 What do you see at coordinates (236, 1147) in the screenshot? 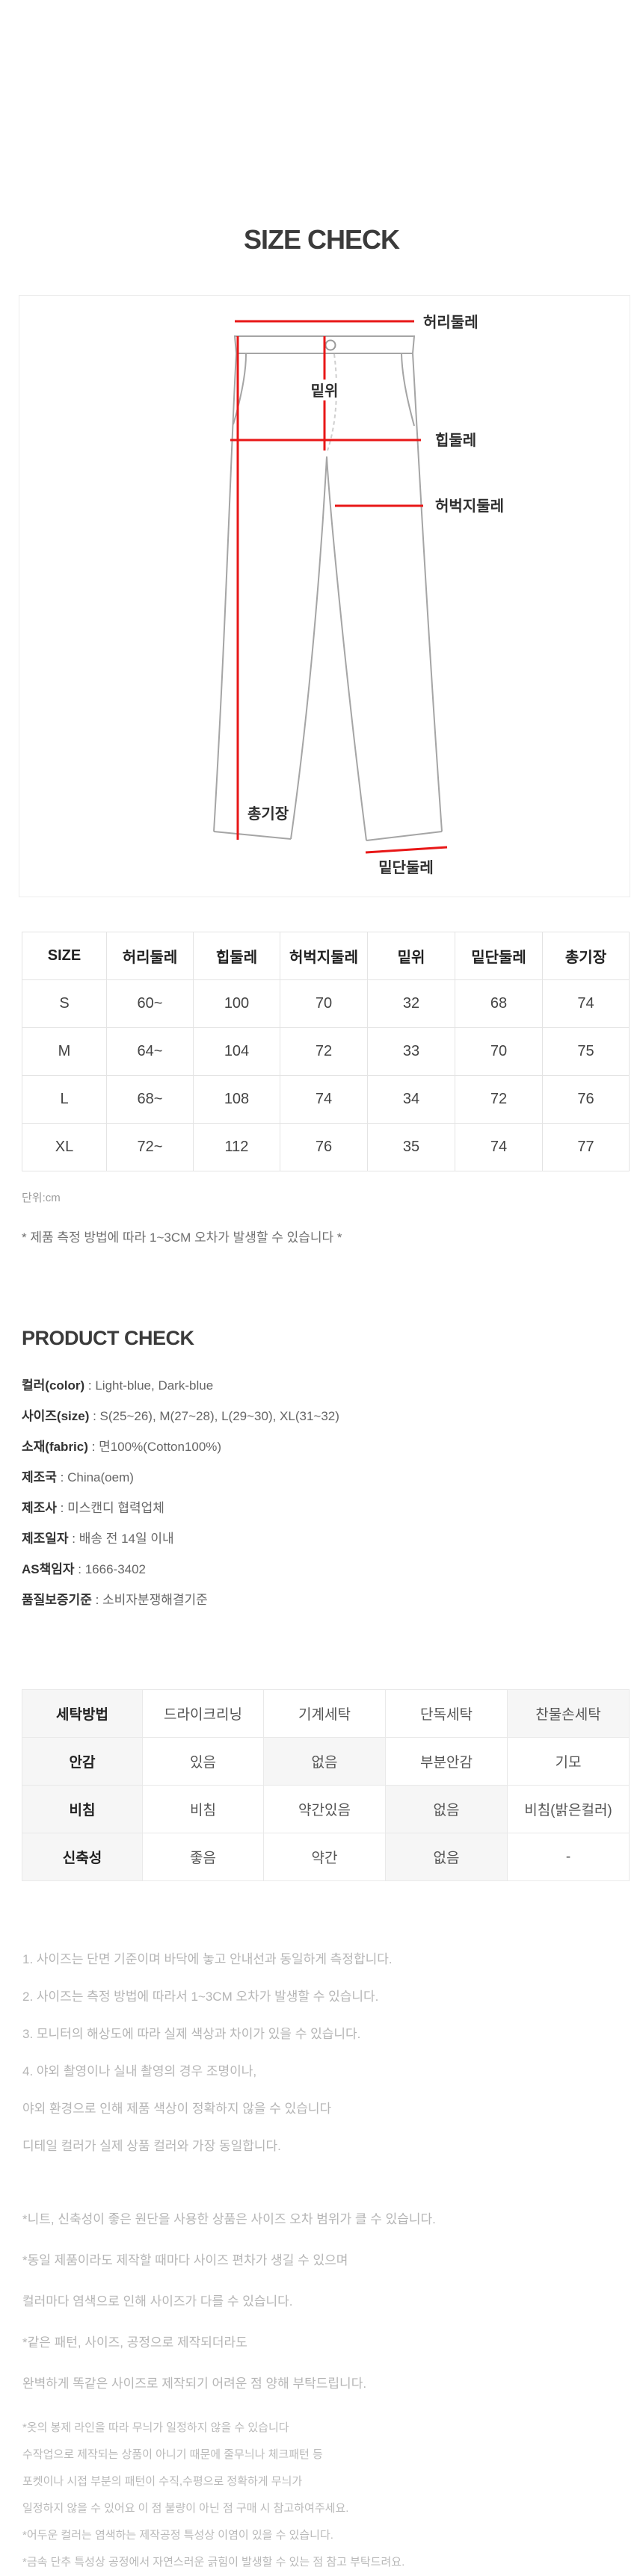
I see `size-cell: 112` at bounding box center [236, 1147].